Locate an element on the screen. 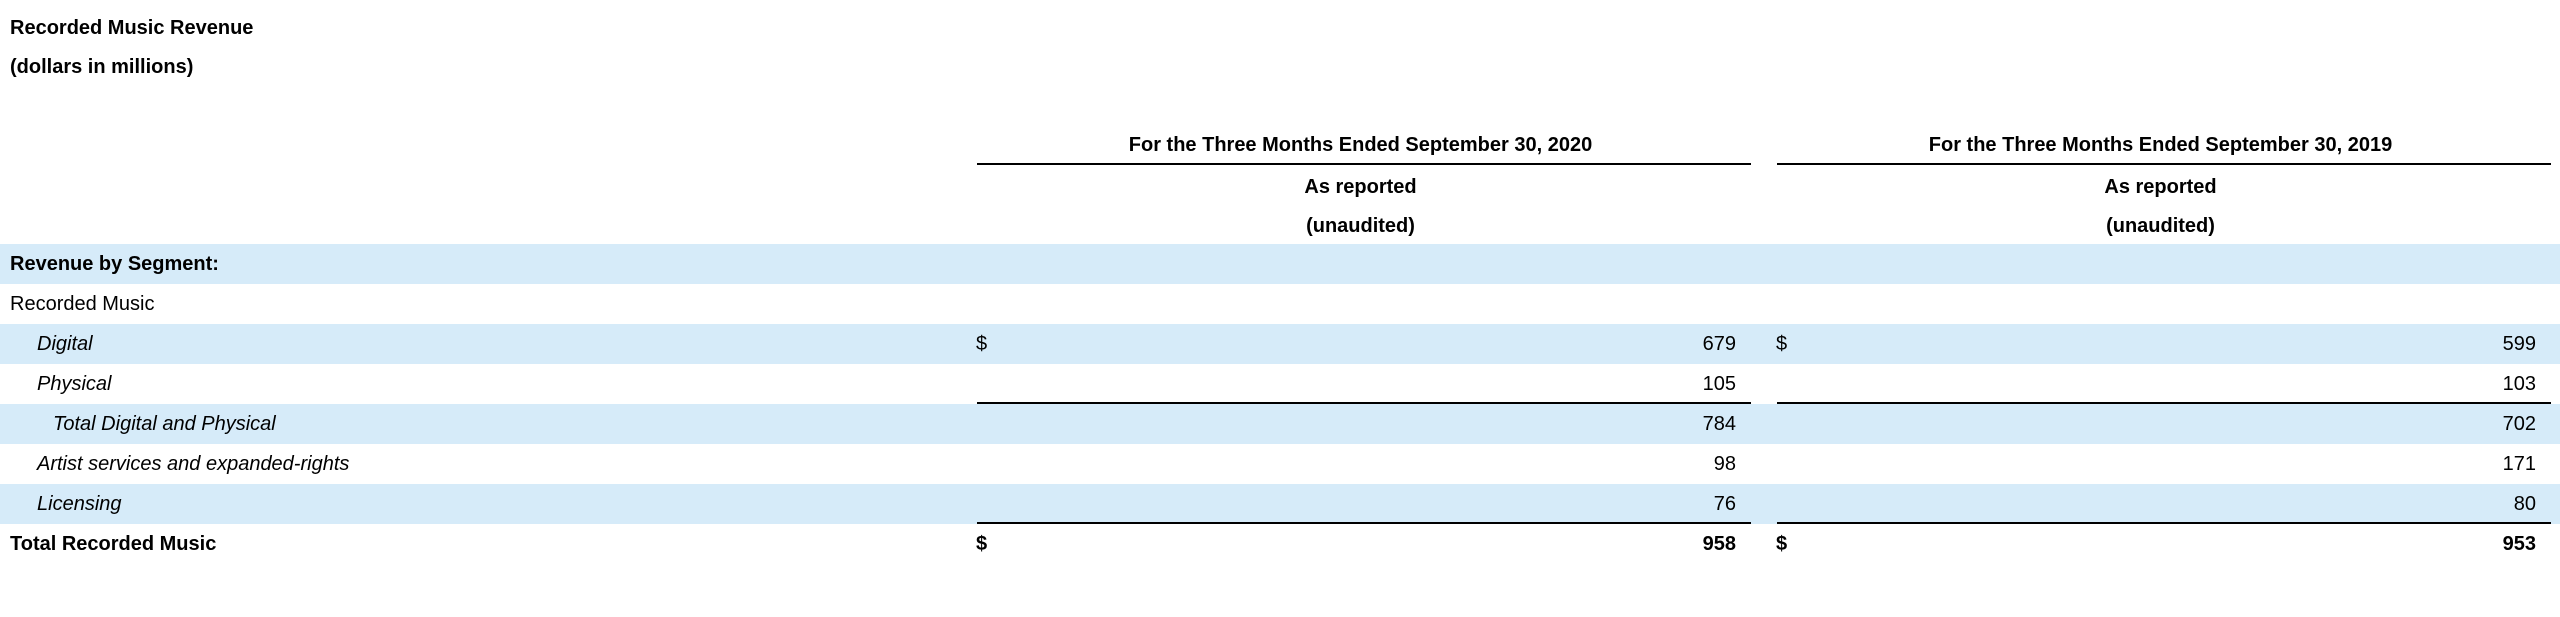  col1-basis-header: As reported is located at coordinates (1360, 187).